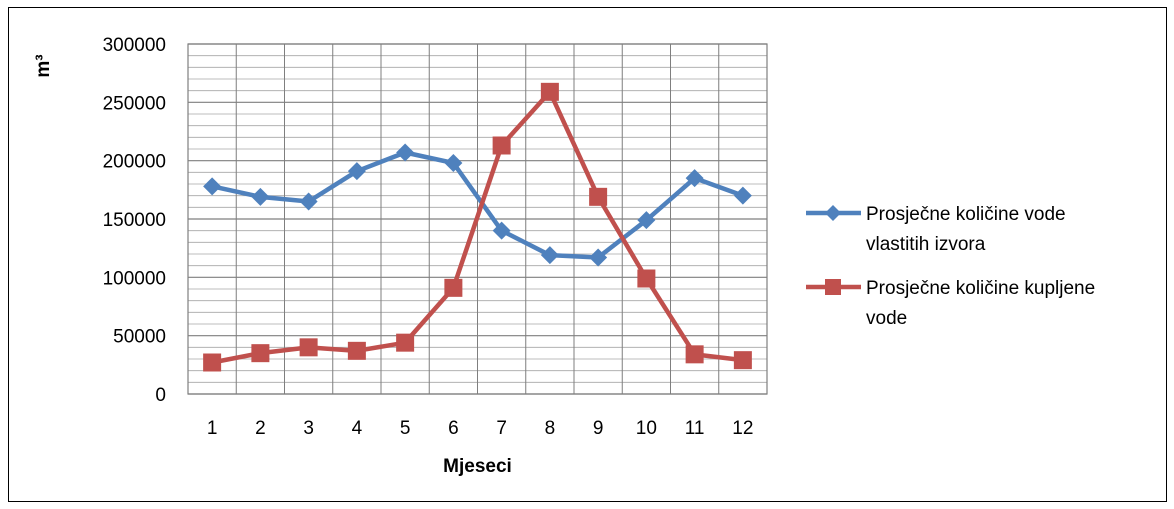 This screenshot has width=1174, height=509. I want to click on x-axis-ticks: 1 2 3 4 5 6 7 8 9 10 11 12, so click(480, 428).